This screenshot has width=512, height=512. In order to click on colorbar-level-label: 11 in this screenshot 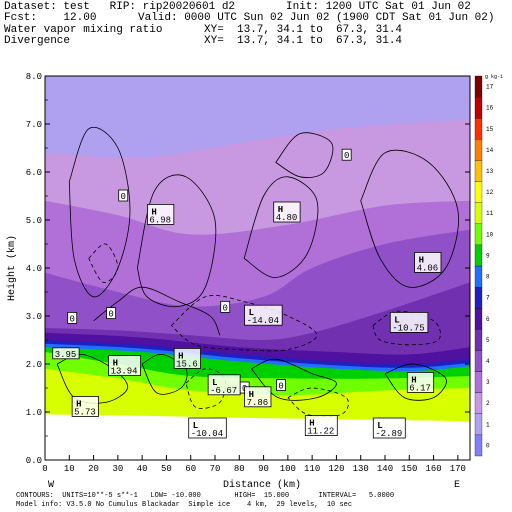, I will do `click(490, 213)`.